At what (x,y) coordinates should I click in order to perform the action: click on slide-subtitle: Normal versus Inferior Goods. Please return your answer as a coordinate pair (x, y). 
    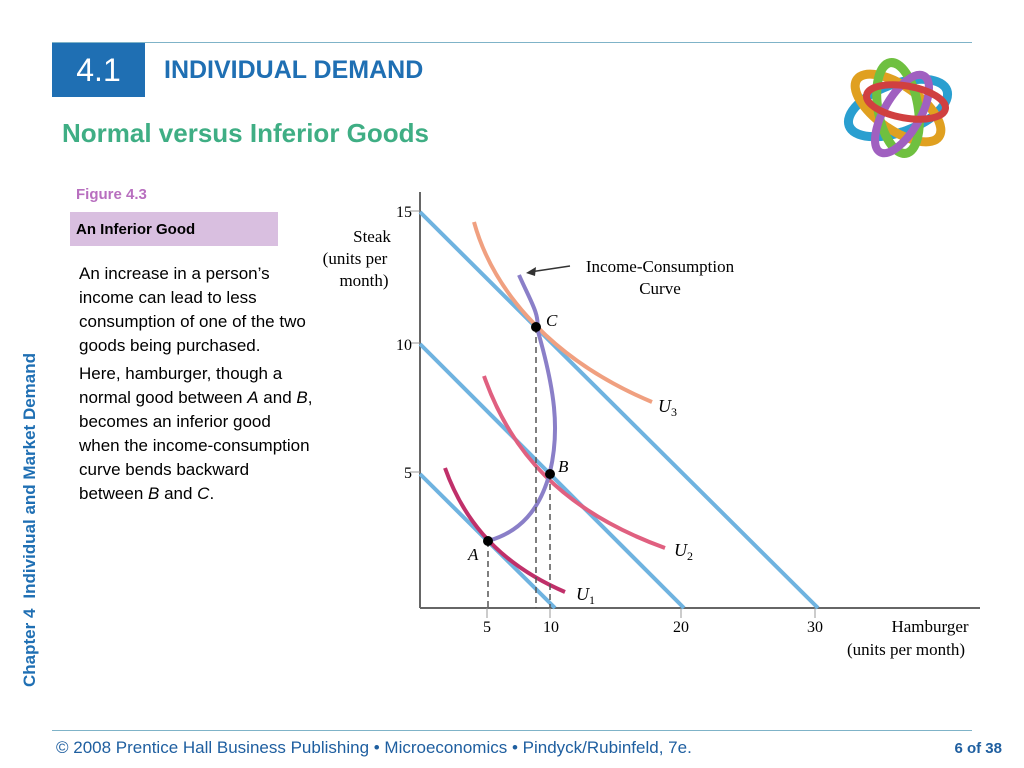
    Looking at the image, I should click on (245, 133).